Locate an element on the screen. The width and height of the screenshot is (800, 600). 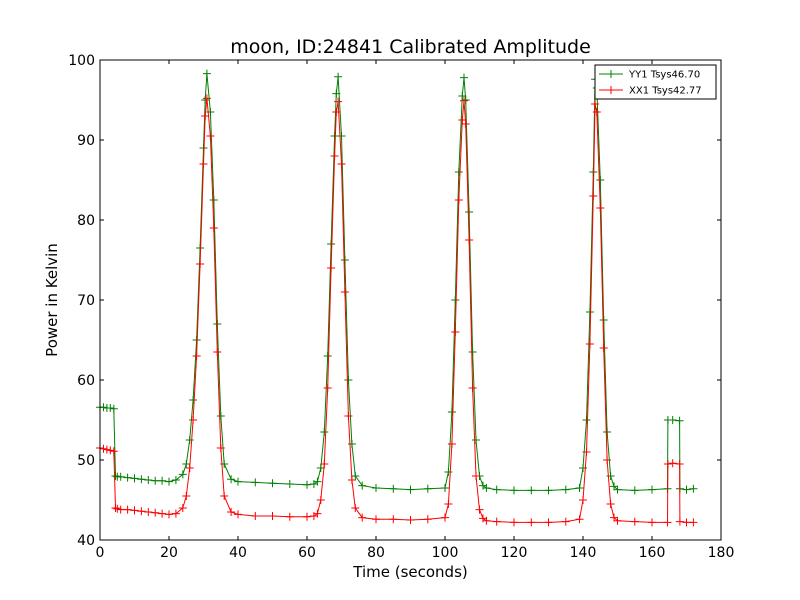
y-tick-label: 80 is located at coordinates (86, 221).